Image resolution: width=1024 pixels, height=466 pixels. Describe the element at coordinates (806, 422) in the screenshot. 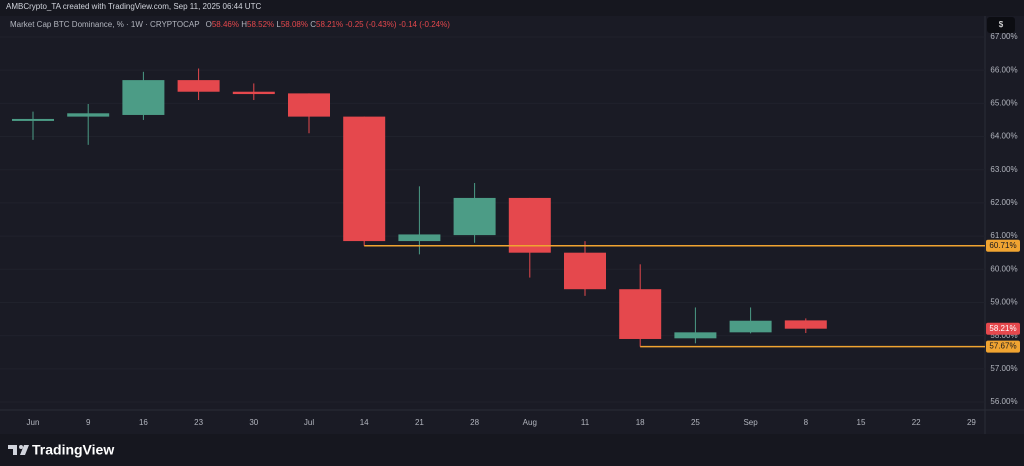

I see `x-tick-label: 8` at that location.